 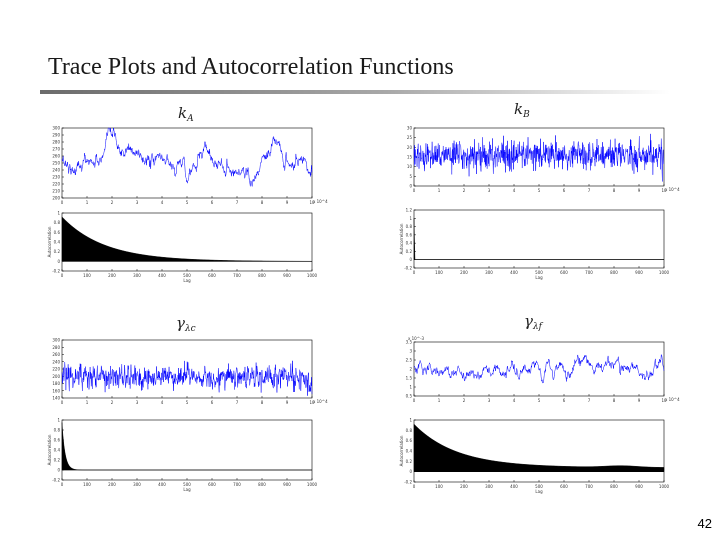 I want to click on gamma-lambda-c-acf-ylabel: Autocorrelation, so click(x=49, y=449).